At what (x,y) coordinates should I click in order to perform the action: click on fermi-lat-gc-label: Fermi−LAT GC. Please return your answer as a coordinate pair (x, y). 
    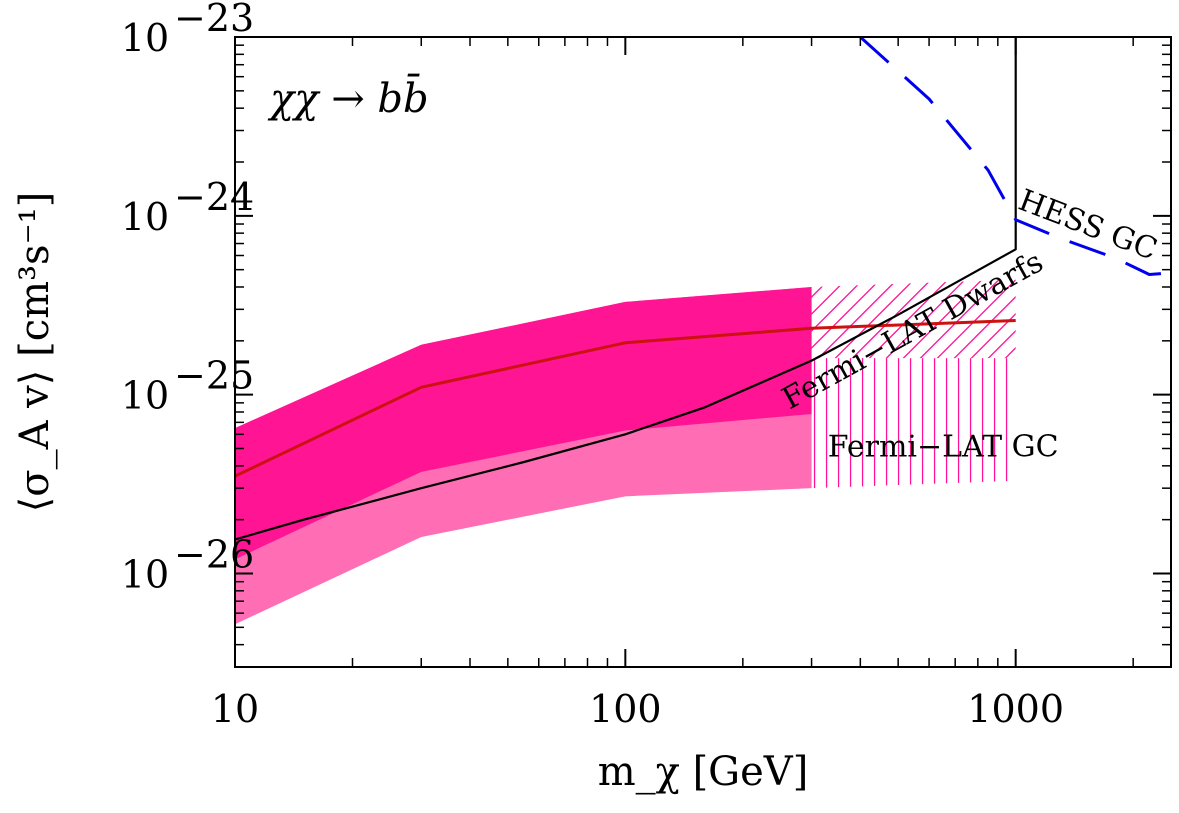
    Looking at the image, I should click on (943, 447).